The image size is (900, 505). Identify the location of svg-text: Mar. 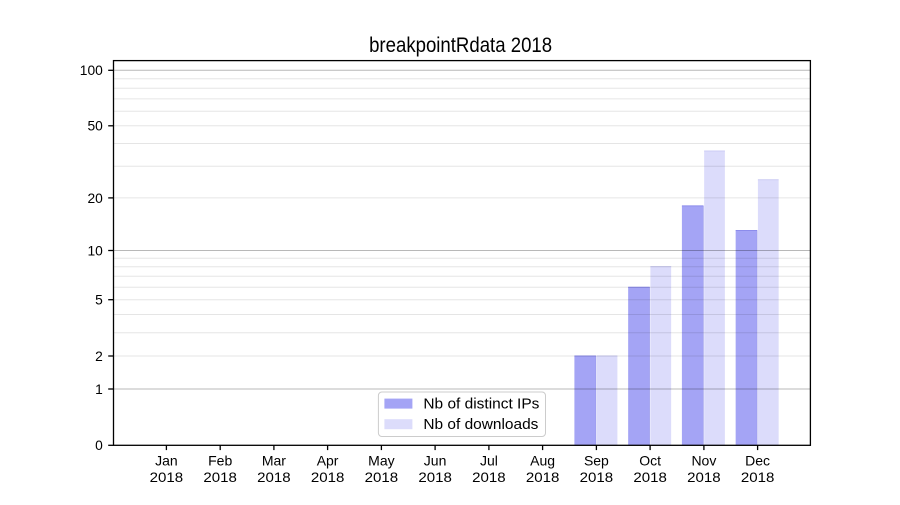
(274, 461).